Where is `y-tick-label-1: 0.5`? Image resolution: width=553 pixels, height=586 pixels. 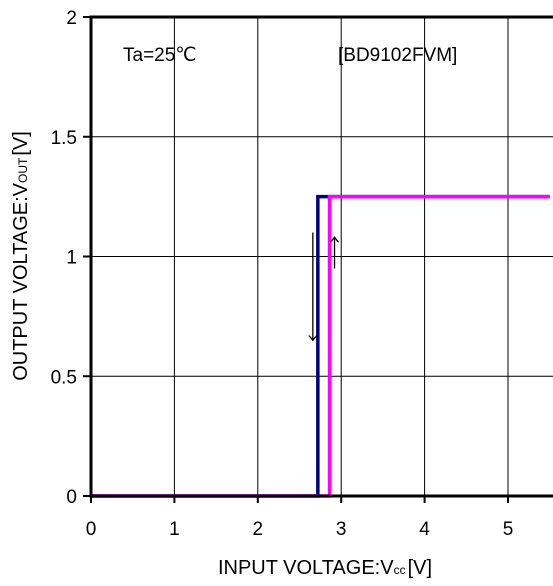
y-tick-label-1: 0.5 is located at coordinates (64, 377).